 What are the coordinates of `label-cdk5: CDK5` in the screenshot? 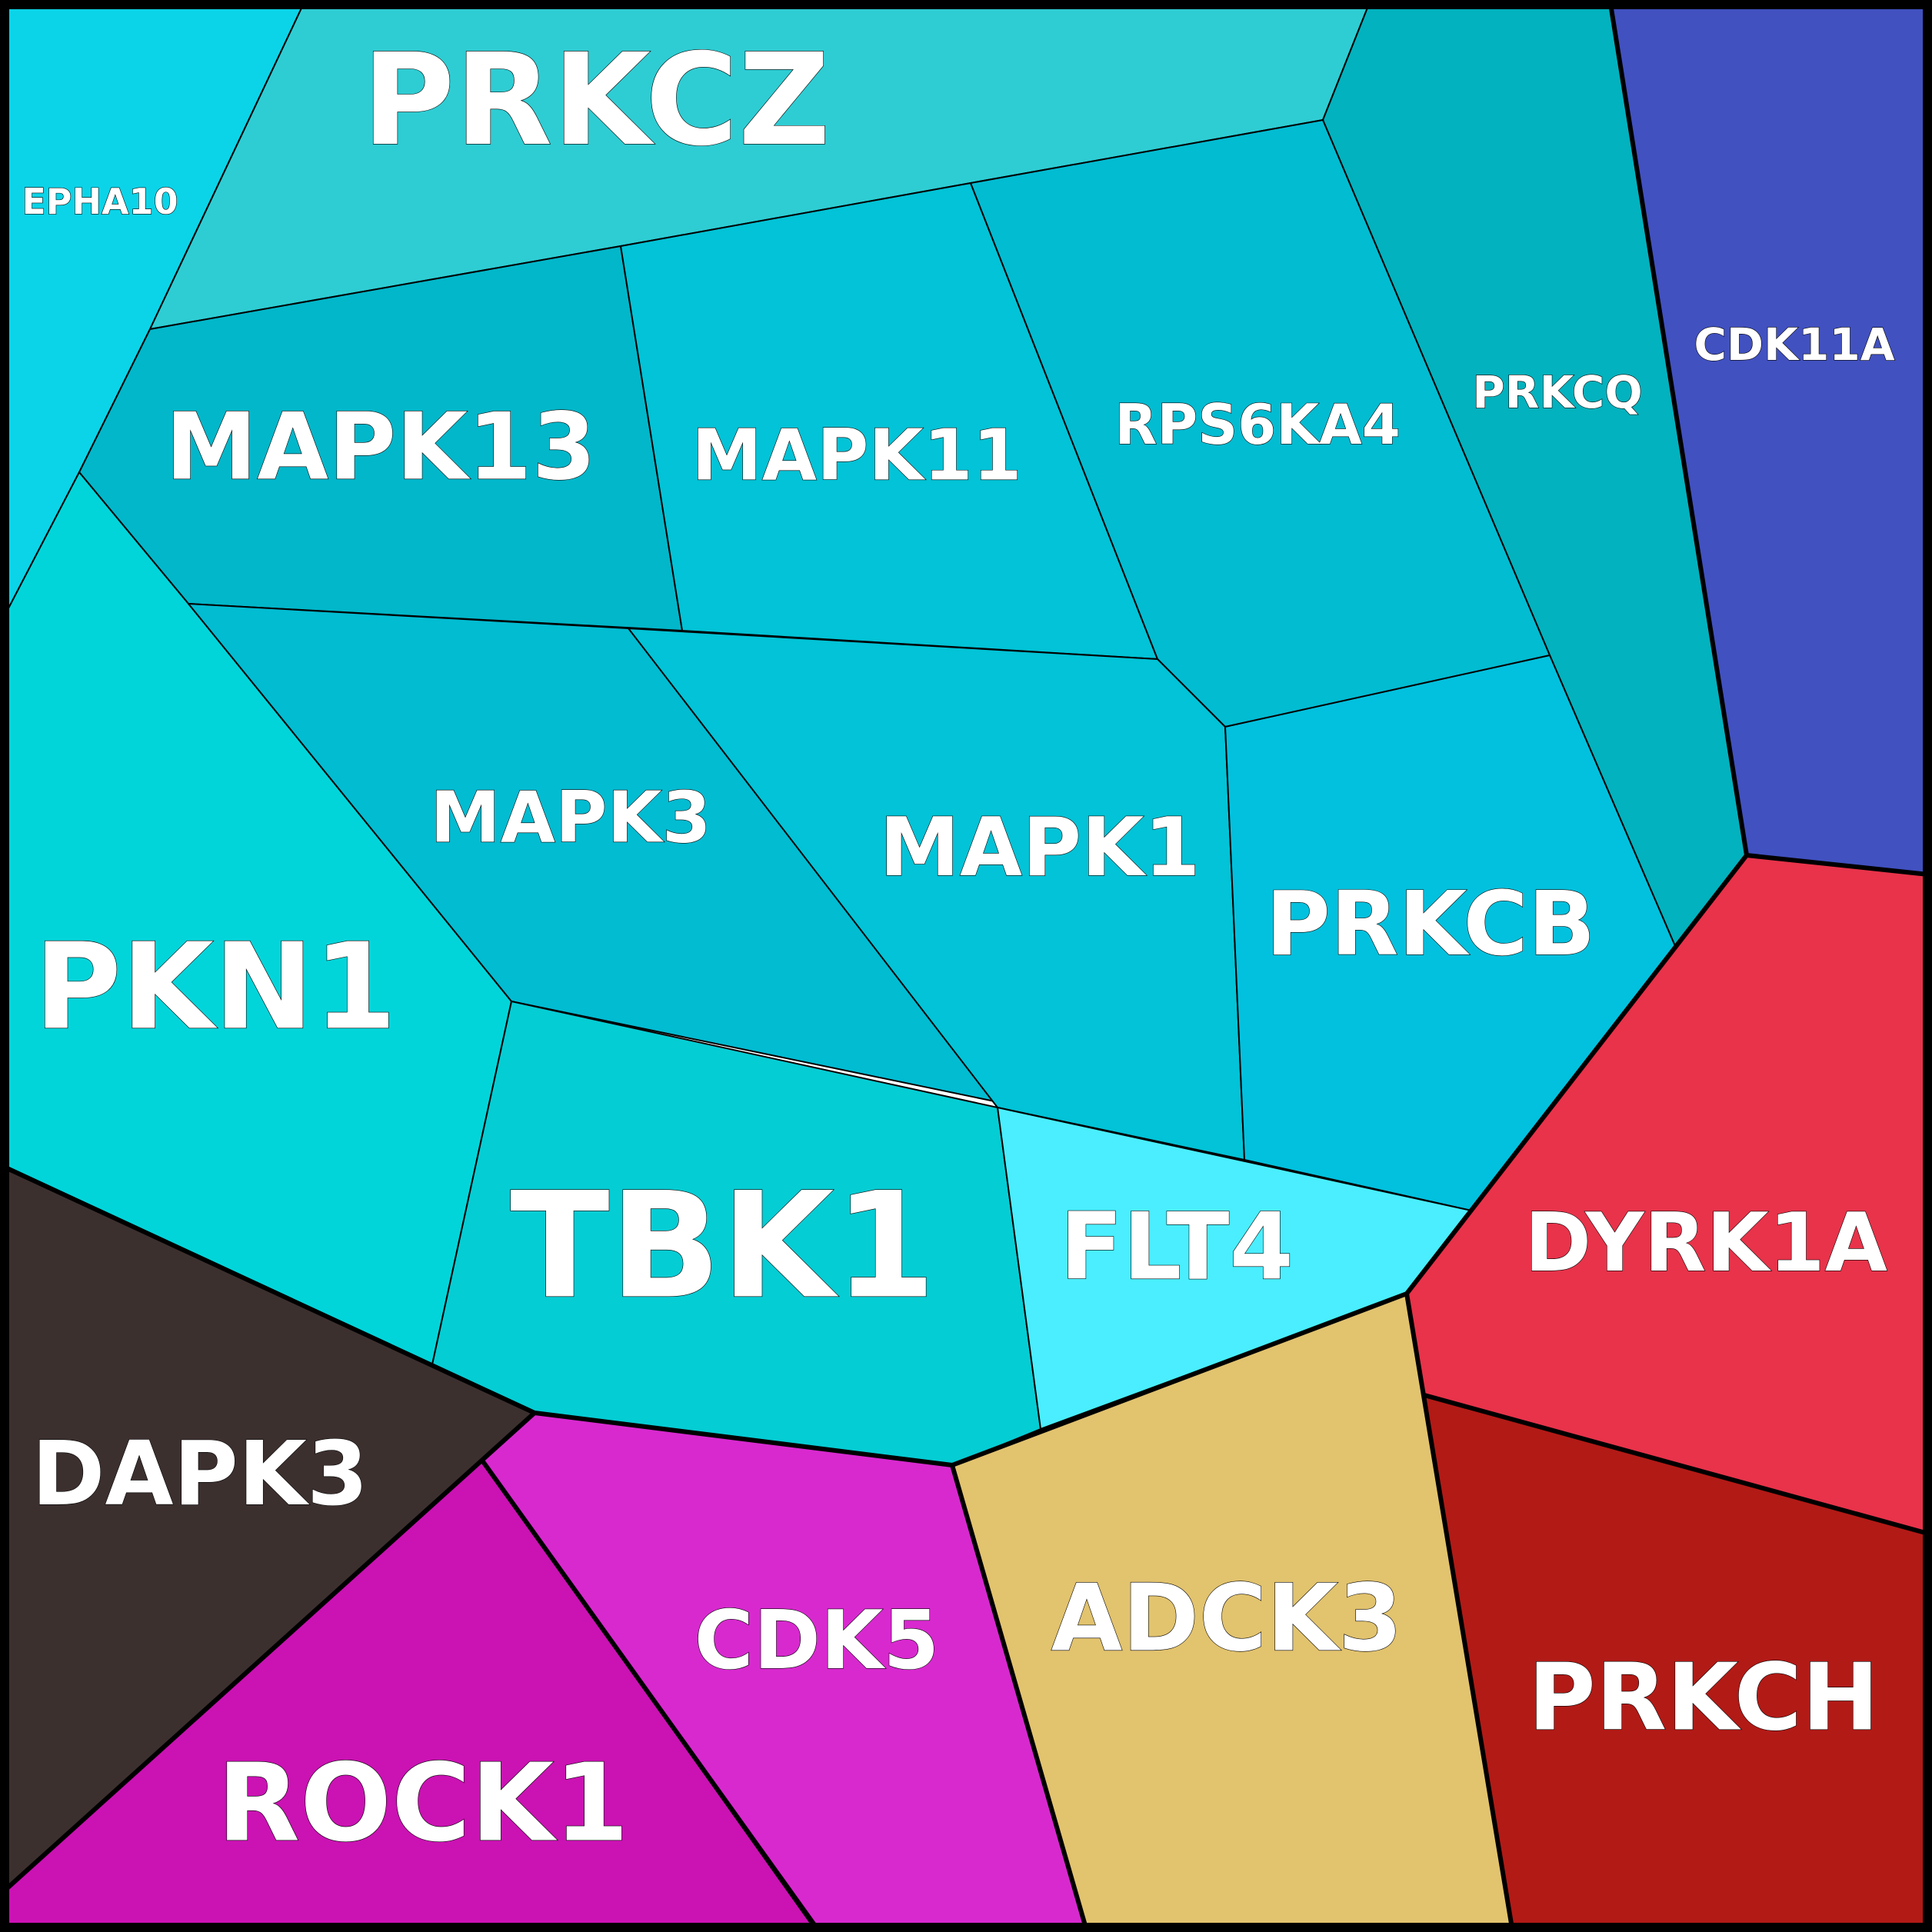 It's located at (817, 1640).